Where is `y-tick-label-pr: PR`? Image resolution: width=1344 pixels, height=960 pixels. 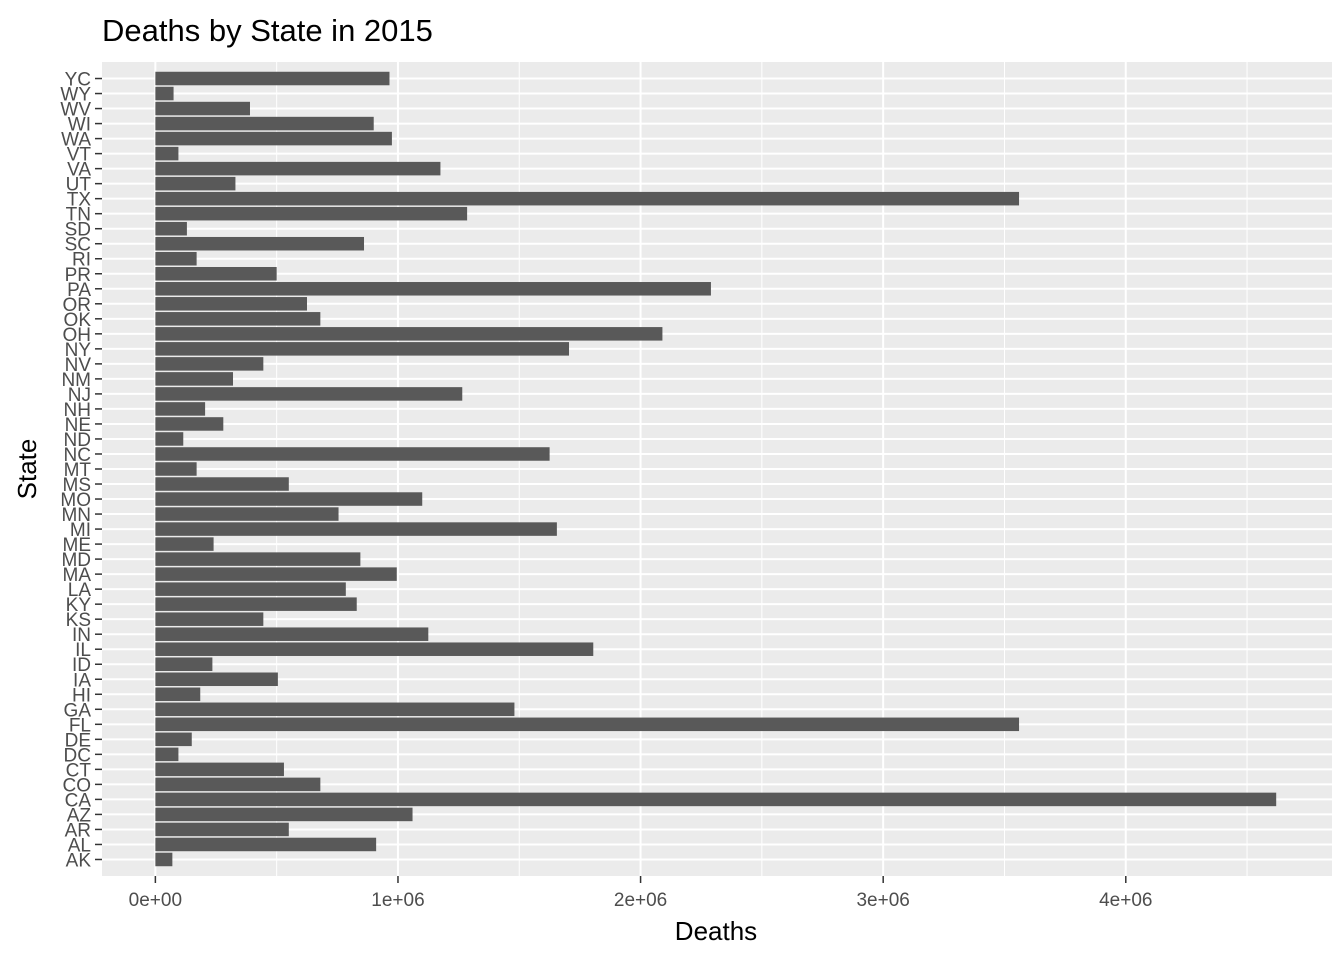
y-tick-label-pr: PR is located at coordinates (78, 275).